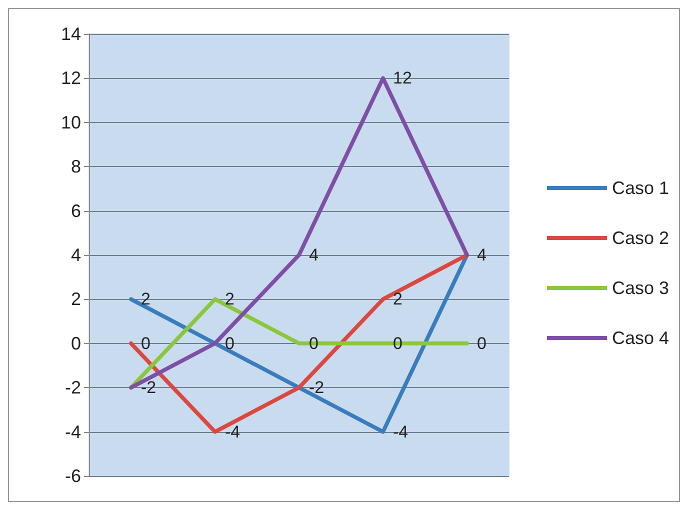 This screenshot has height=510, width=688. What do you see at coordinates (70, 78) in the screenshot?
I see `y-tick-label: 12` at bounding box center [70, 78].